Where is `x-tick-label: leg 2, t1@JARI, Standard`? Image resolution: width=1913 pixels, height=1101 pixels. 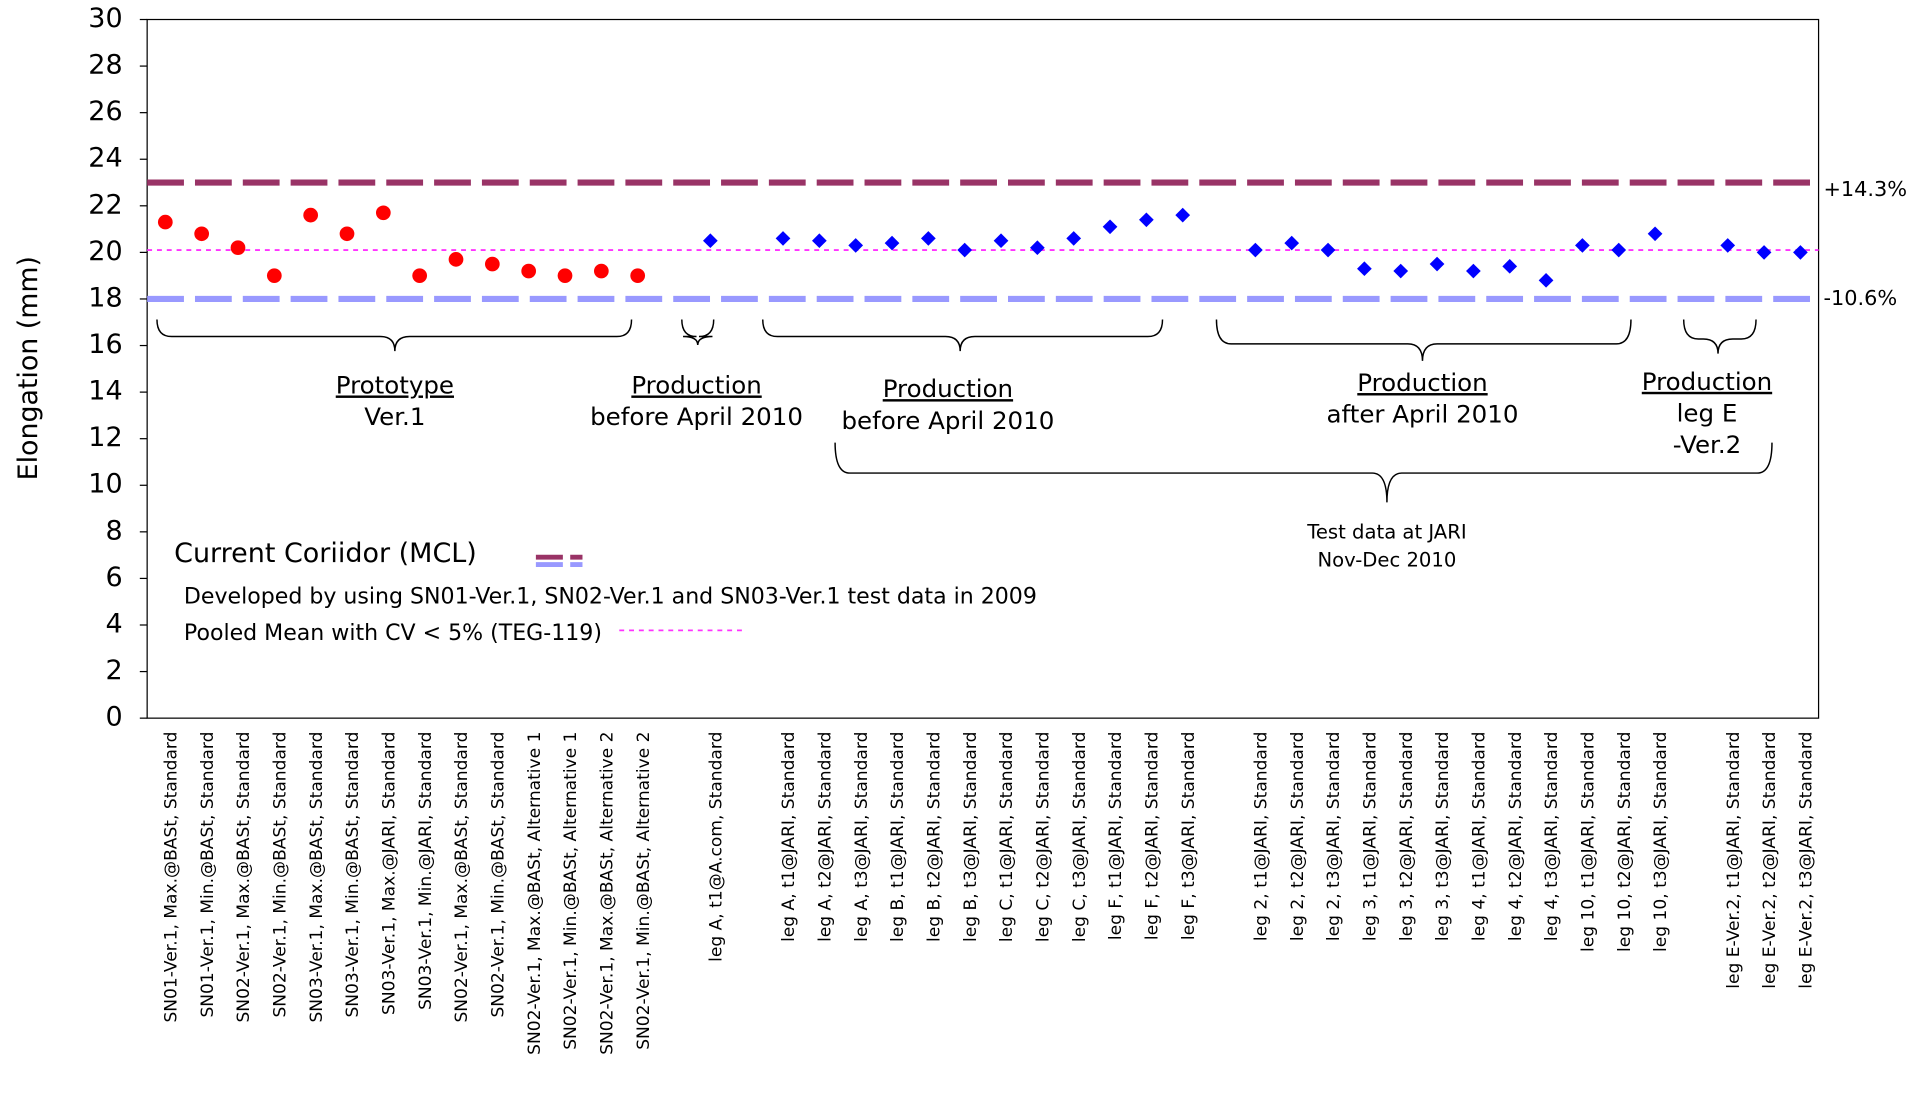
x-tick-label: leg 2, t1@JARI, Standard is located at coordinates (1261, 837).